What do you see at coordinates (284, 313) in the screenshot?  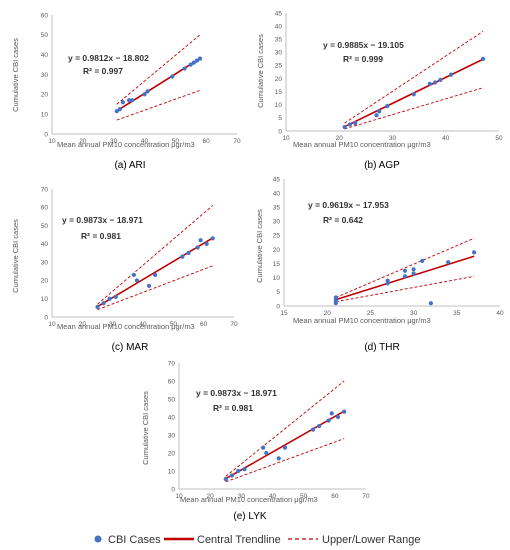 I see `x-tick-label: 15` at bounding box center [284, 313].